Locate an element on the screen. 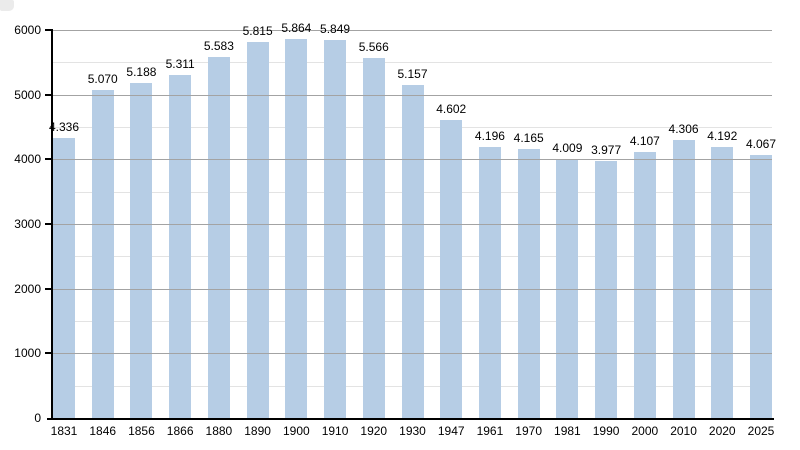  bar-1900 is located at coordinates (296, 228).